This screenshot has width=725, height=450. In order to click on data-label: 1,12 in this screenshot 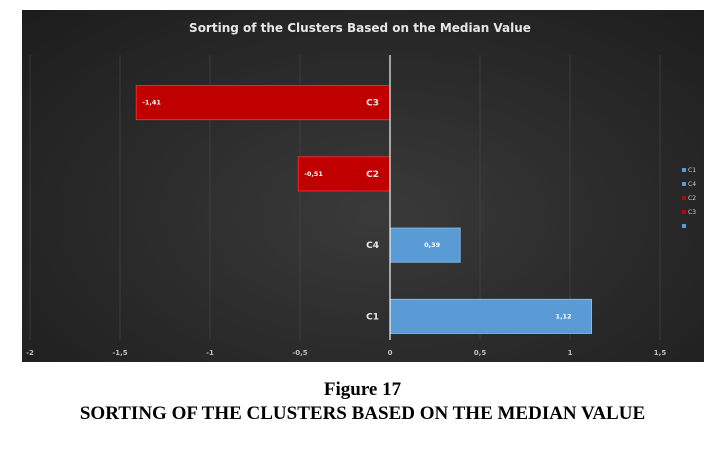, I will do `click(564, 316)`.